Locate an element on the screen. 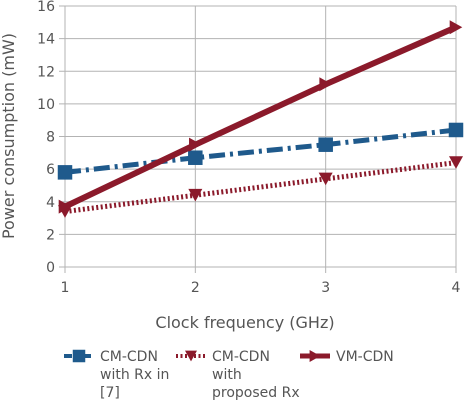 The height and width of the screenshot is (402, 464). y-tick-label: 8 is located at coordinates (50, 138).